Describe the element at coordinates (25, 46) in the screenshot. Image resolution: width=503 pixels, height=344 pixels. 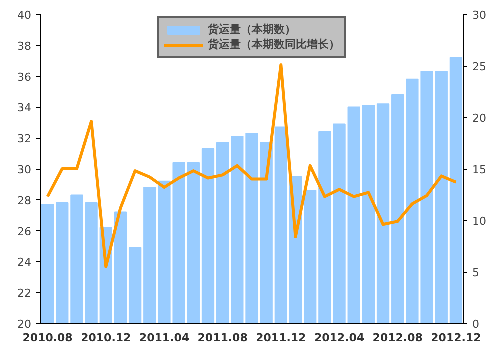
I see `y-tick-label: 38` at that location.